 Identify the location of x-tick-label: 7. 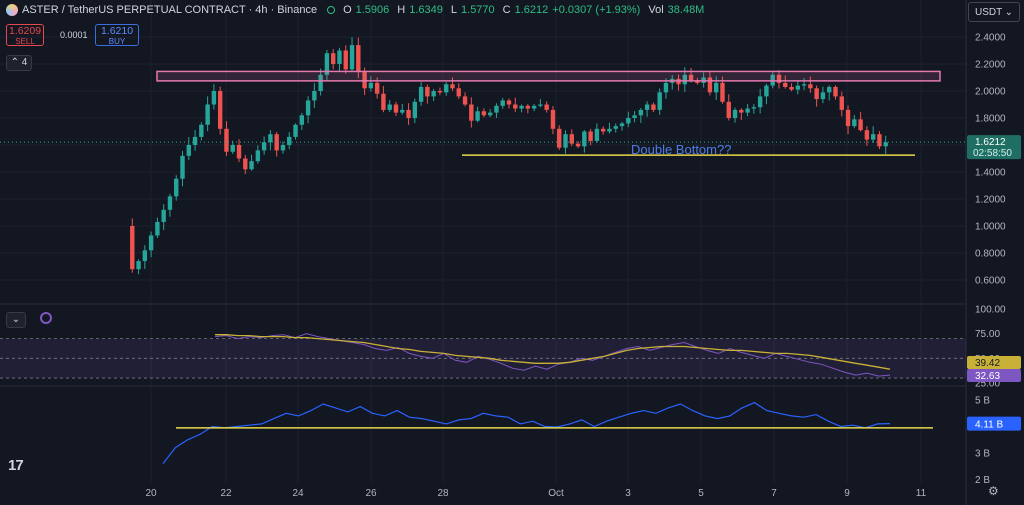
(774, 493).